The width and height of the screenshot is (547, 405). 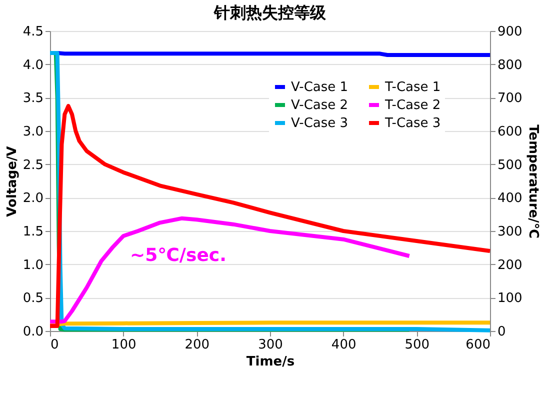 I want to click on y2-tick-label: 0, so click(x=502, y=332).